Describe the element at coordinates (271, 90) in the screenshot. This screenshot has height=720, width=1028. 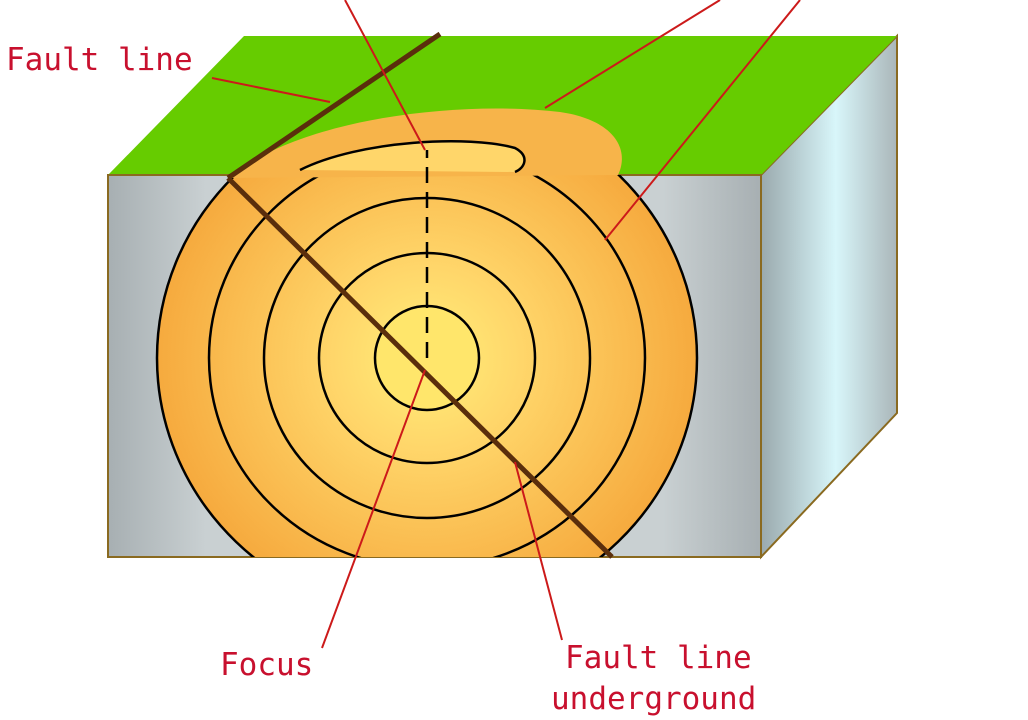
I see `leader-fault-line` at that location.